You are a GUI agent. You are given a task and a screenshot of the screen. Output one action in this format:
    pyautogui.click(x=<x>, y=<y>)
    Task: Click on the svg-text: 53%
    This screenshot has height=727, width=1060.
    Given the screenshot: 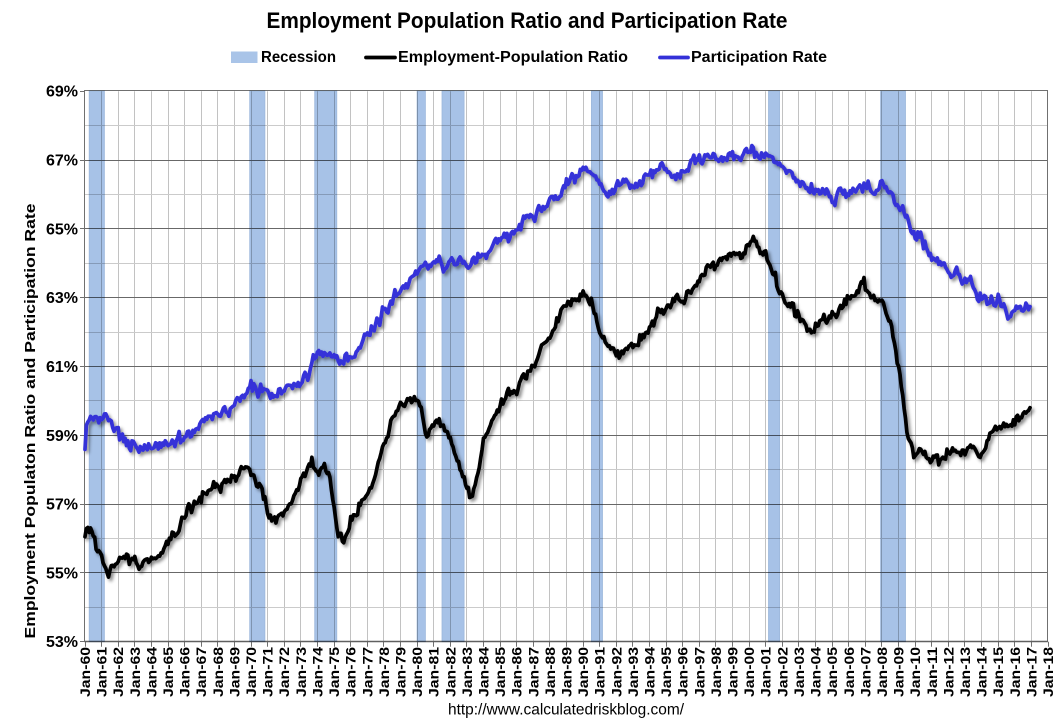 What is the action you would take?
    pyautogui.click(x=62, y=642)
    